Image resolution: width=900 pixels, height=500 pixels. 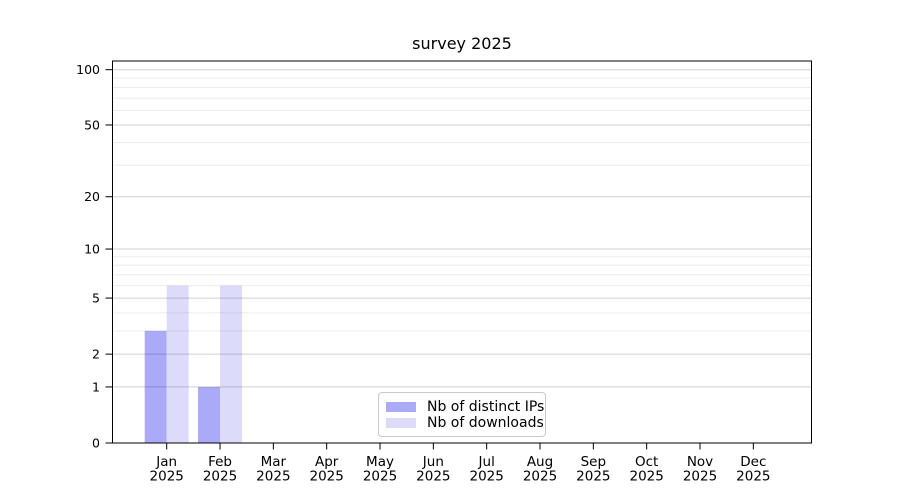 What do you see at coordinates (700, 462) in the screenshot?
I see `x-tick-label-month: Nov` at bounding box center [700, 462].